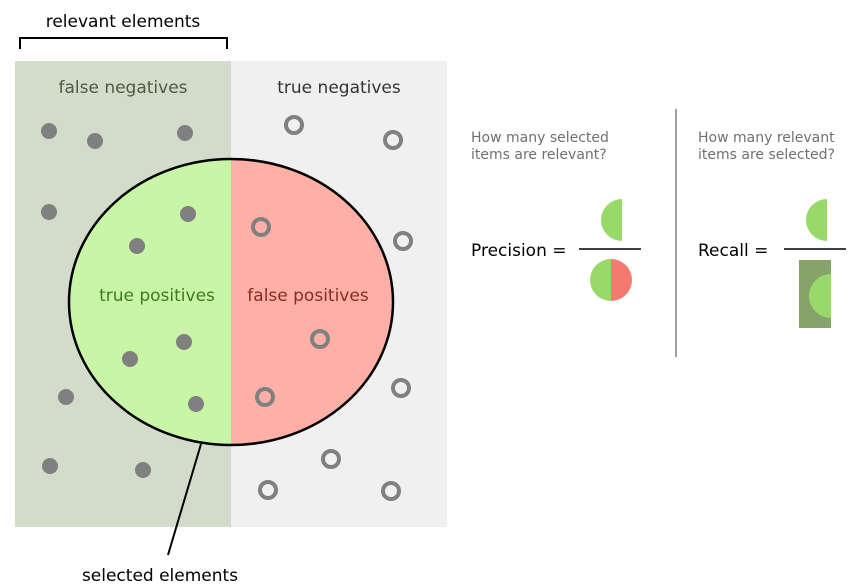 The width and height of the screenshot is (857, 588). I want to click on selected-elements-pointer, so click(184, 499).